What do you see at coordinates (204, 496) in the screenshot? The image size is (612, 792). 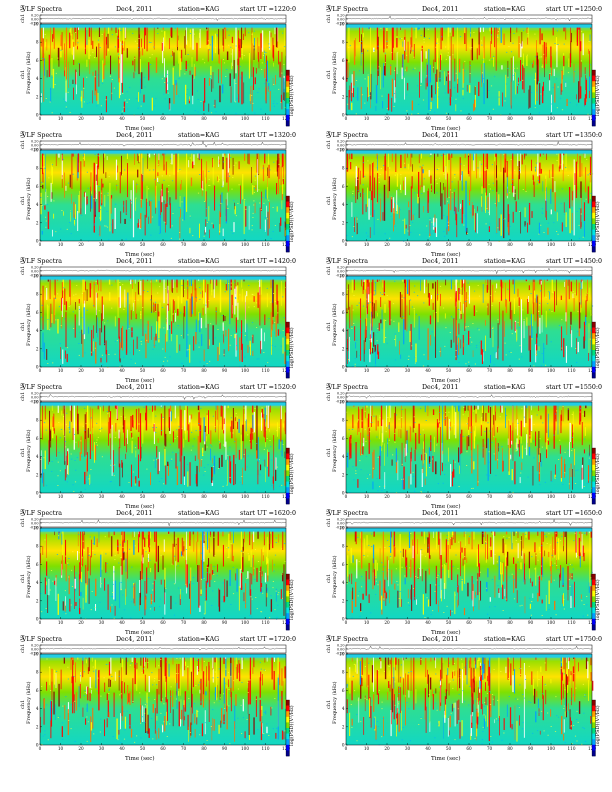 I see `time-tick-label: 80` at bounding box center [204, 496].